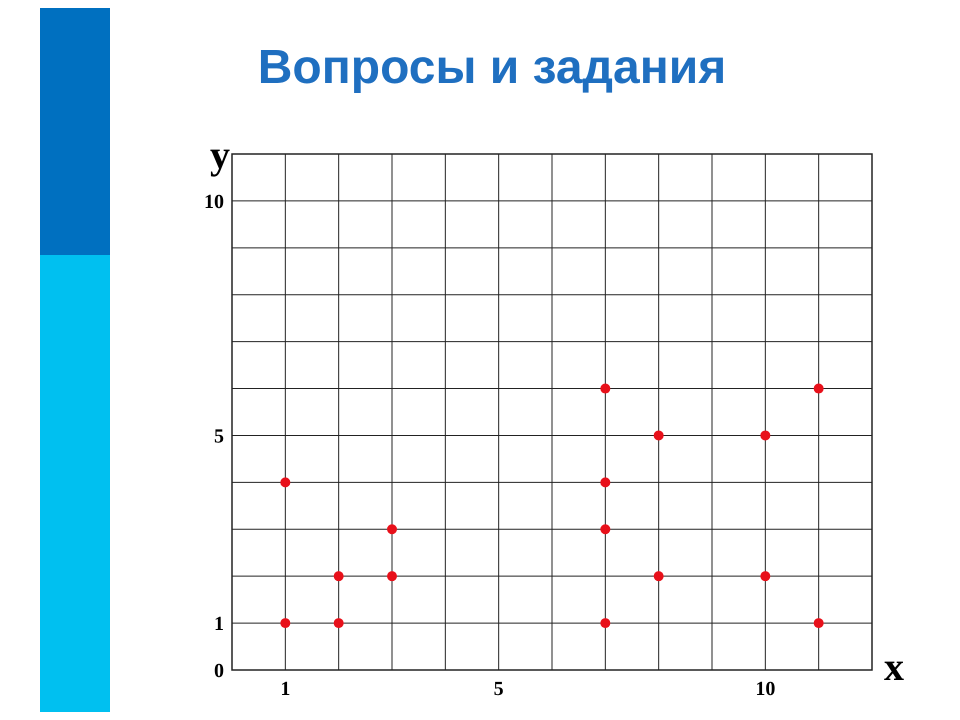 This screenshot has height=720, width=960. What do you see at coordinates (220, 154) in the screenshot?
I see `y-axis-title: y` at bounding box center [220, 154].